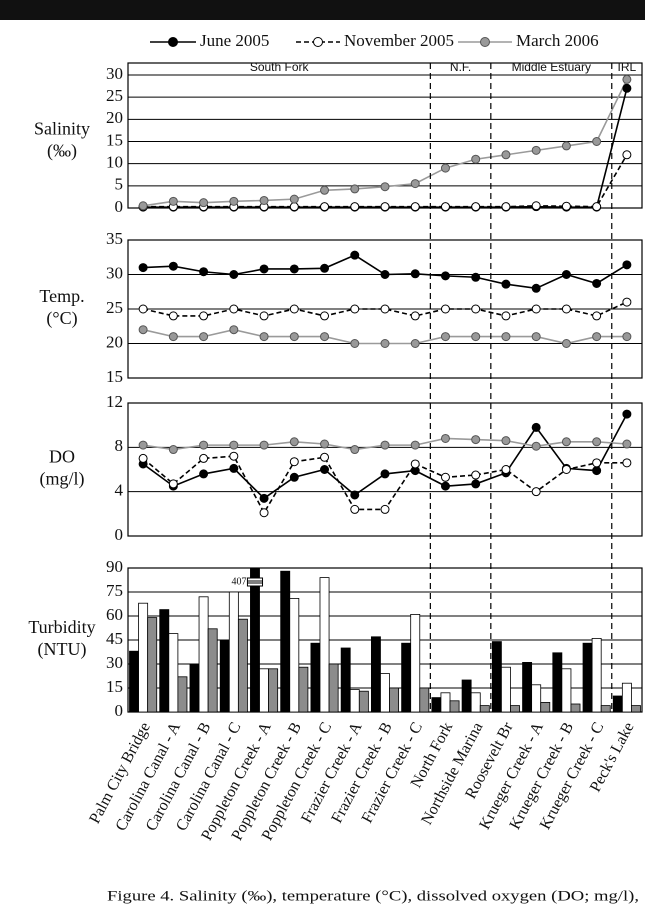  I want to click on y-tick-label: 90, so click(114, 566).